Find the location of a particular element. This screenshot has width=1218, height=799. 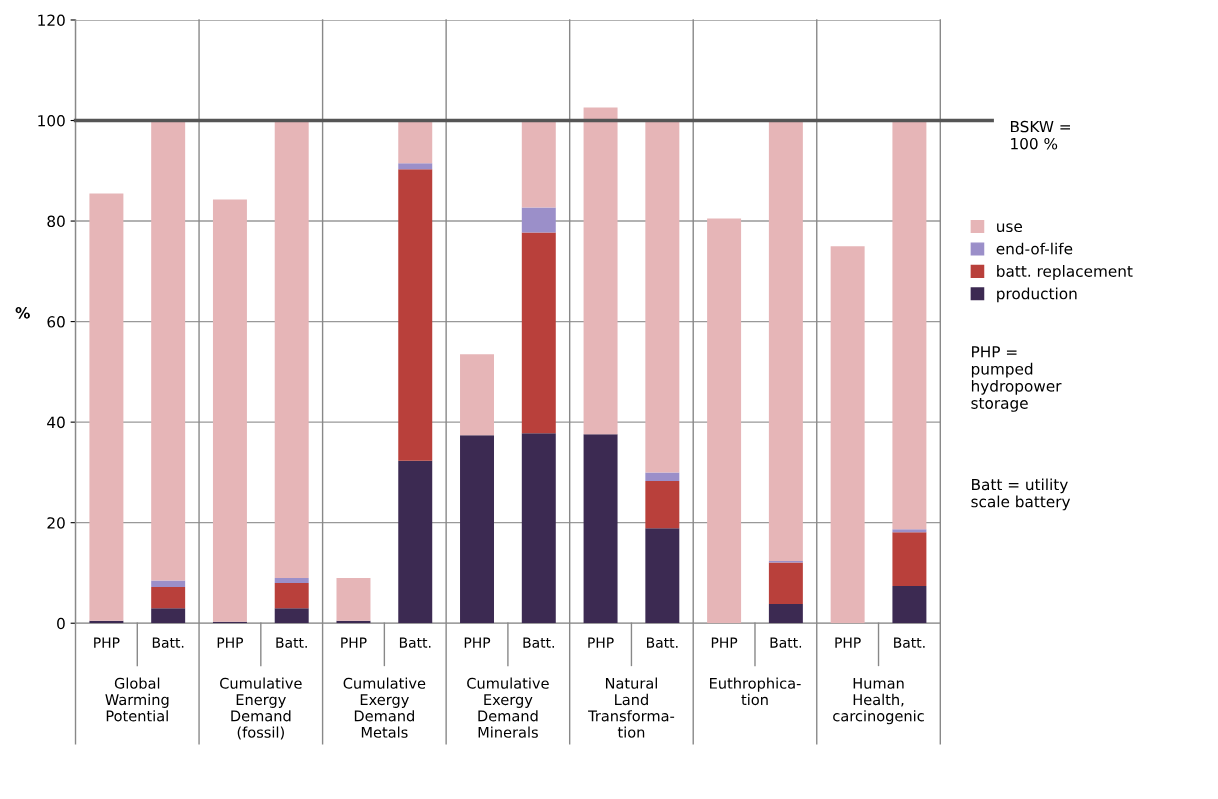

y-tick-label: 120 is located at coordinates (51, 20).